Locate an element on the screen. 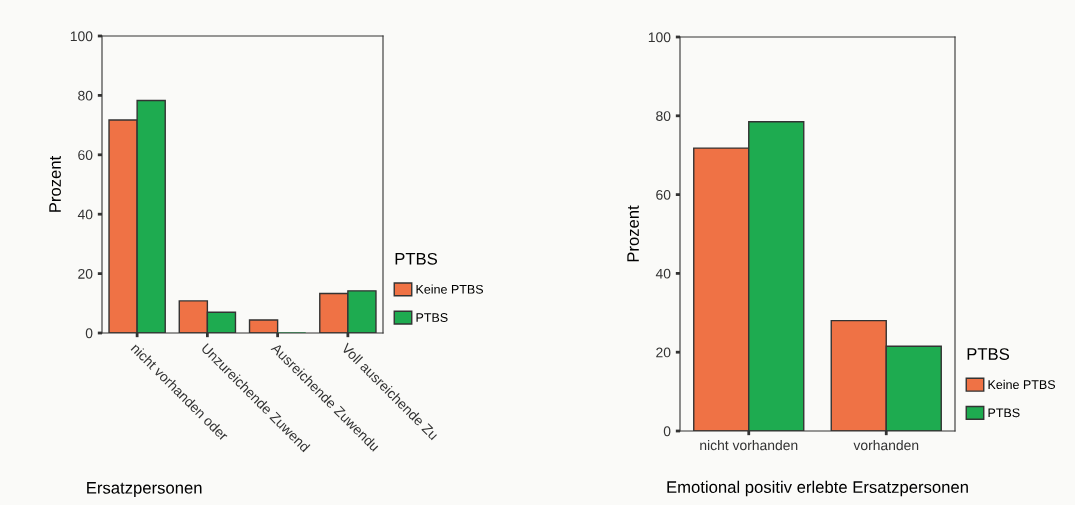 The width and height of the screenshot is (1075, 505). x-tick-label: nicht vorhanden is located at coordinates (749, 445).